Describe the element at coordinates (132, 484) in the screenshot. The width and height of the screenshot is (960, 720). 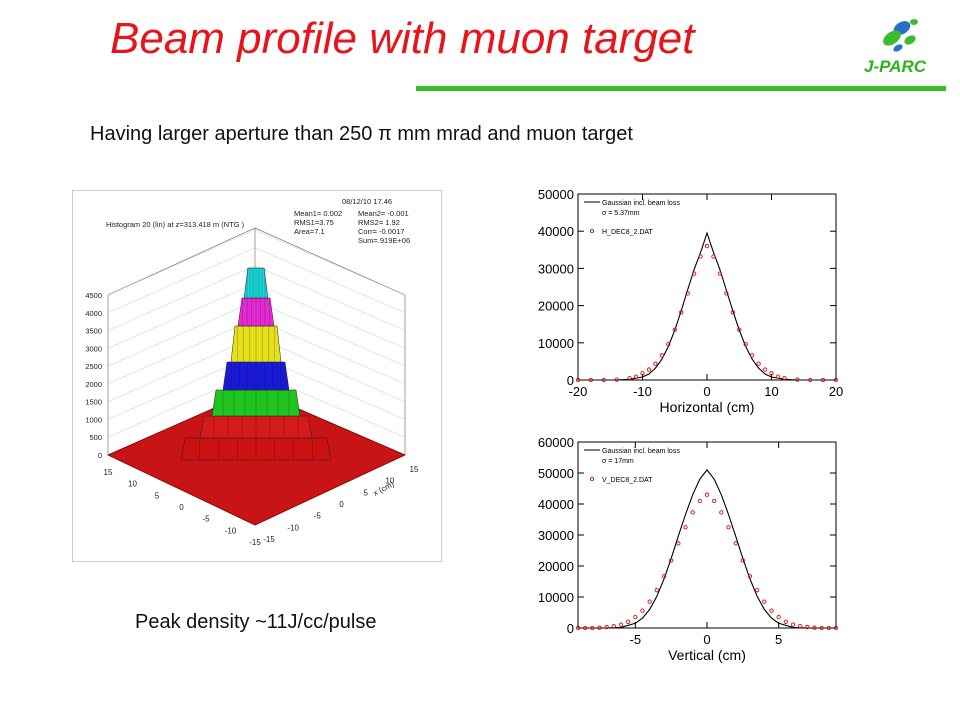
I see `lego-y-tick-label: 10` at that location.